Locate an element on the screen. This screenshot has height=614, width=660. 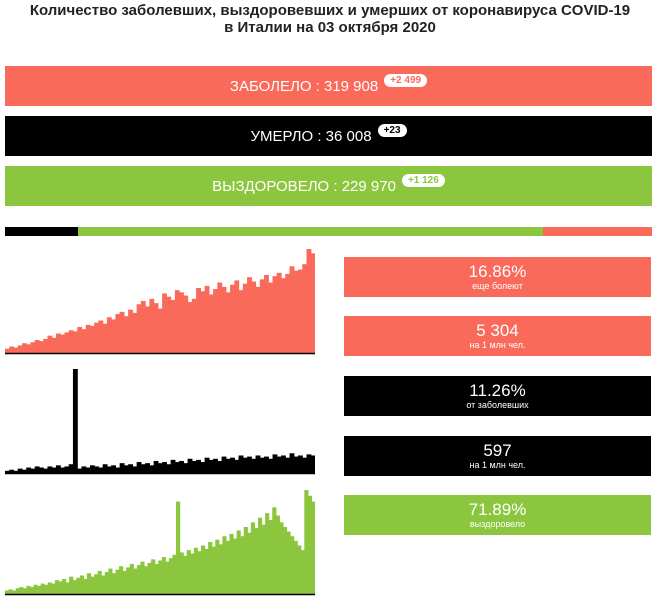
proportion-recovered-segment is located at coordinates (310, 231).